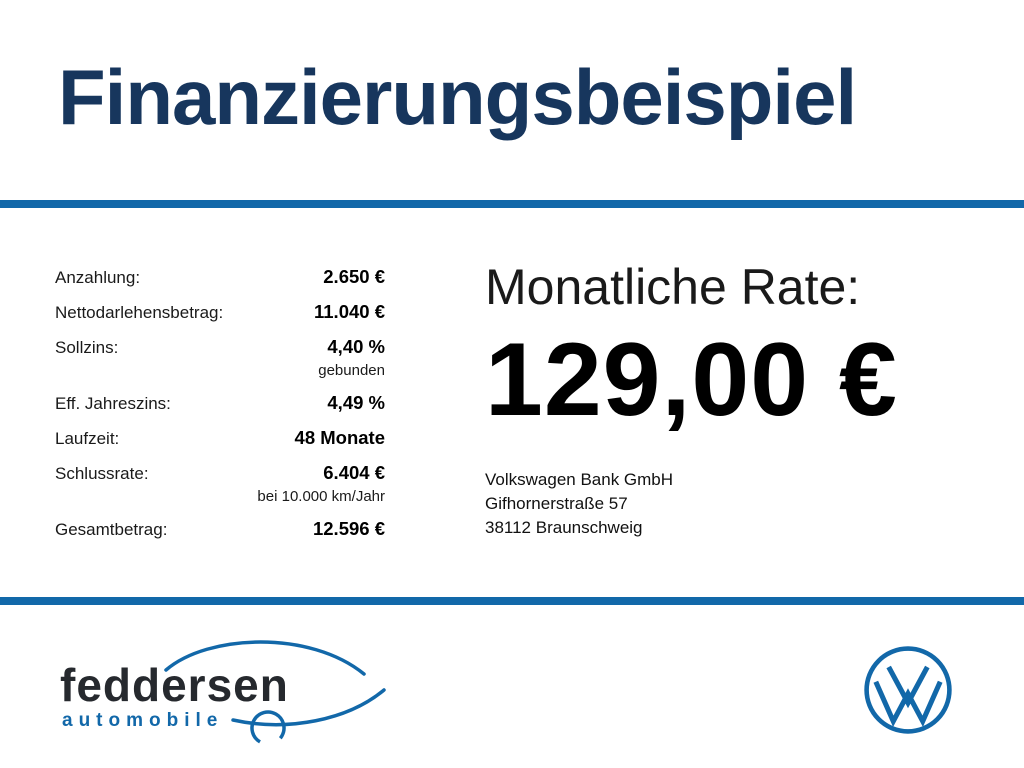 Image resolution: width=1024 pixels, height=768 pixels. Describe the element at coordinates (354, 472) in the screenshot. I see `financing-value: 6.404 €` at that location.